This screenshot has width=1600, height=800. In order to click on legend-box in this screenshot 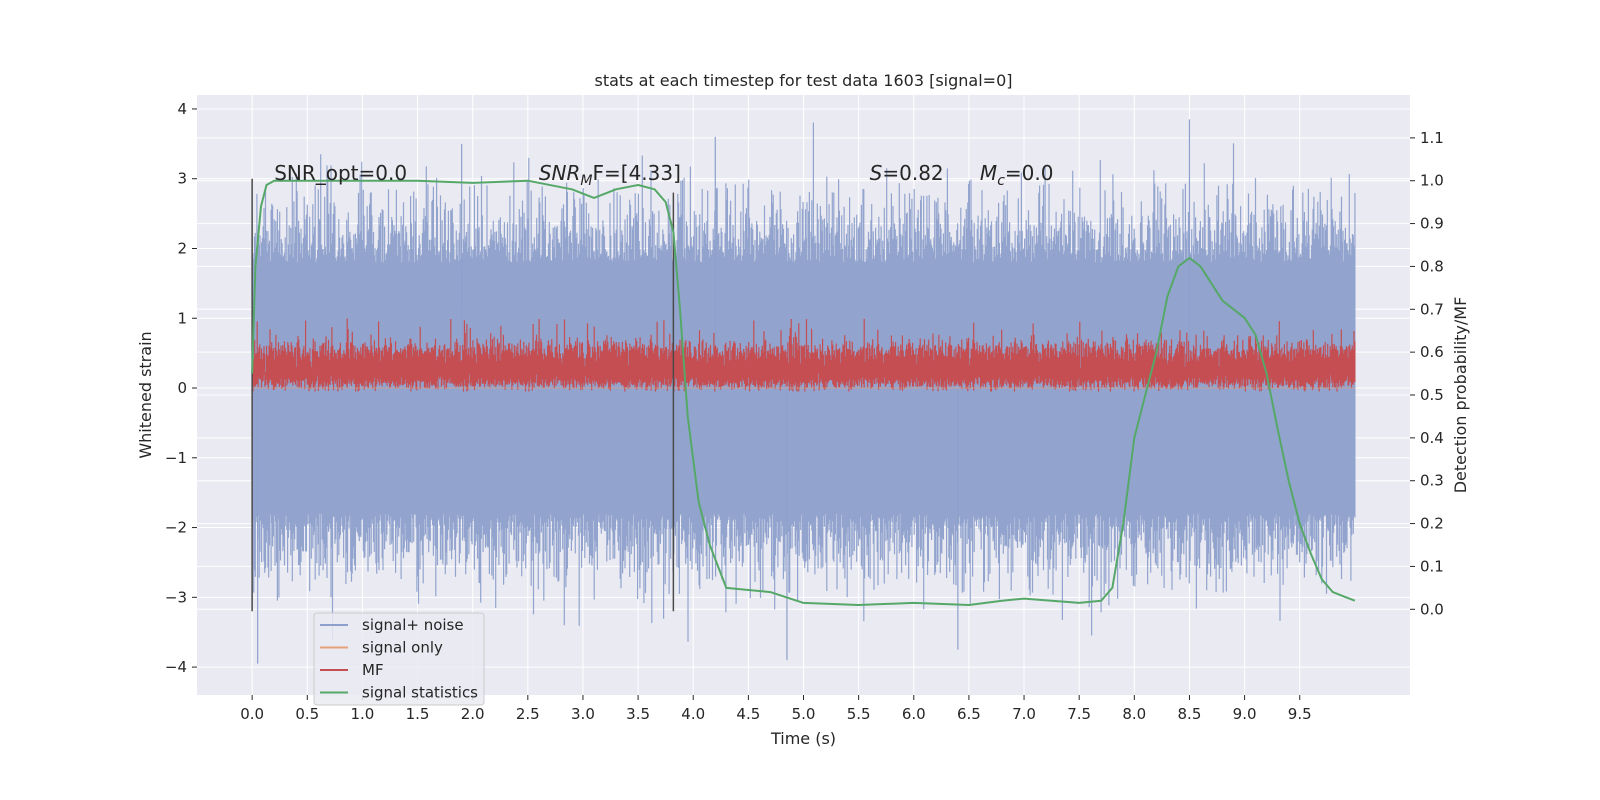, I will do `click(399, 659)`.